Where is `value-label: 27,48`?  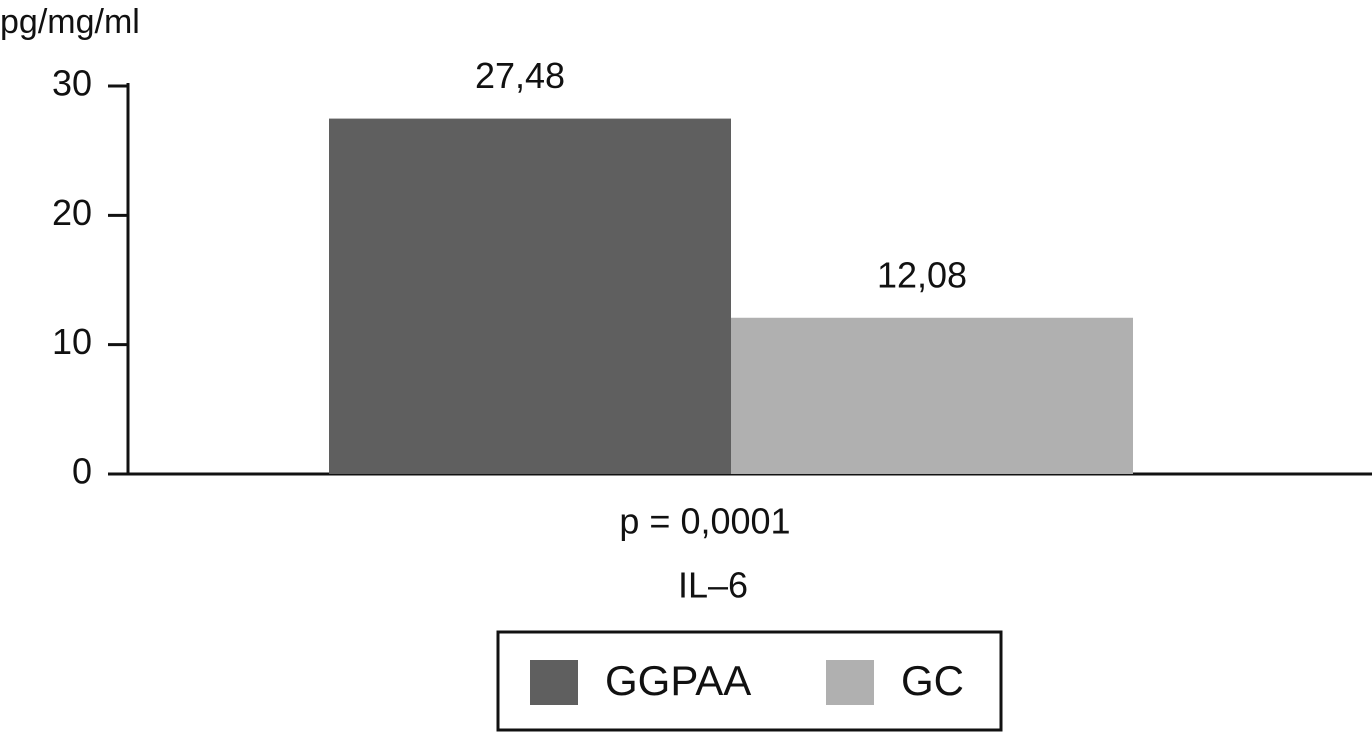
value-label: 27,48 is located at coordinates (520, 75).